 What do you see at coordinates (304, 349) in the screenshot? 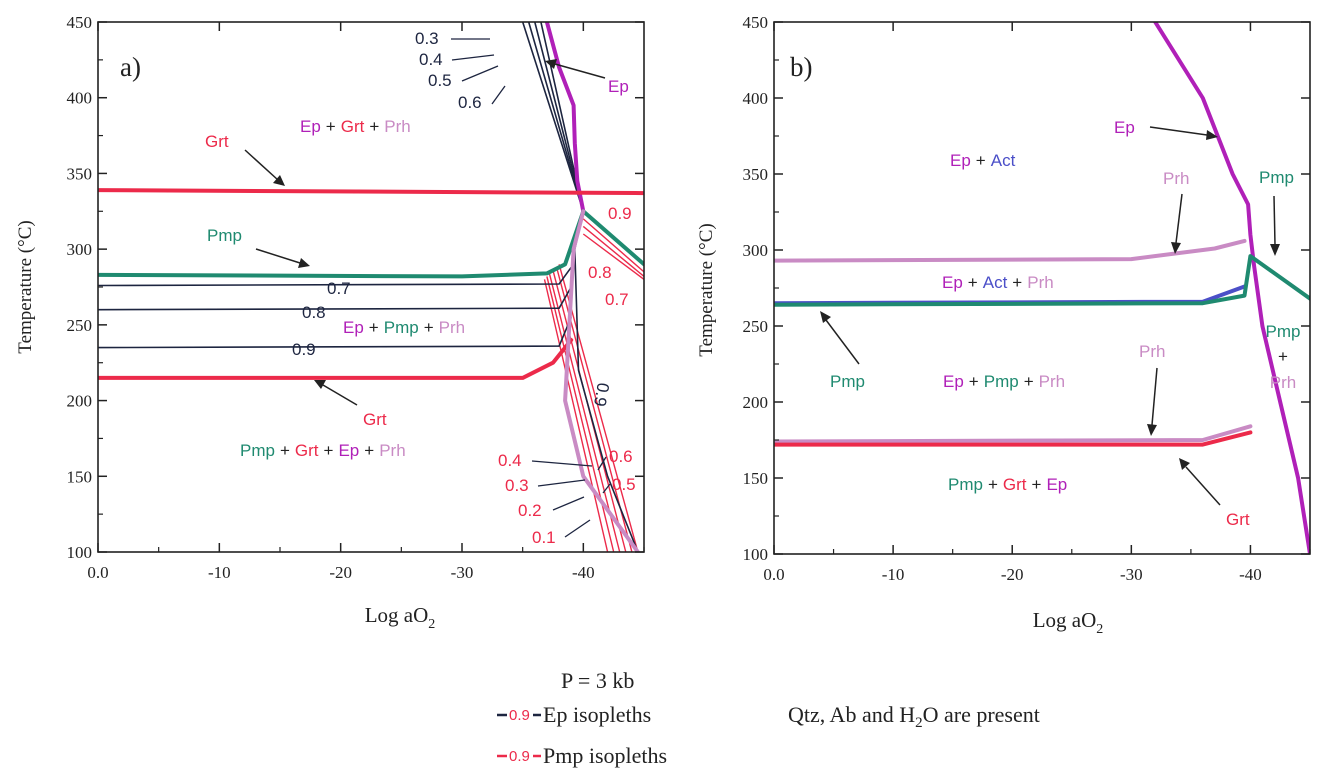
I see `ep-isopleth-label-0.9: 0.9` at bounding box center [304, 349].